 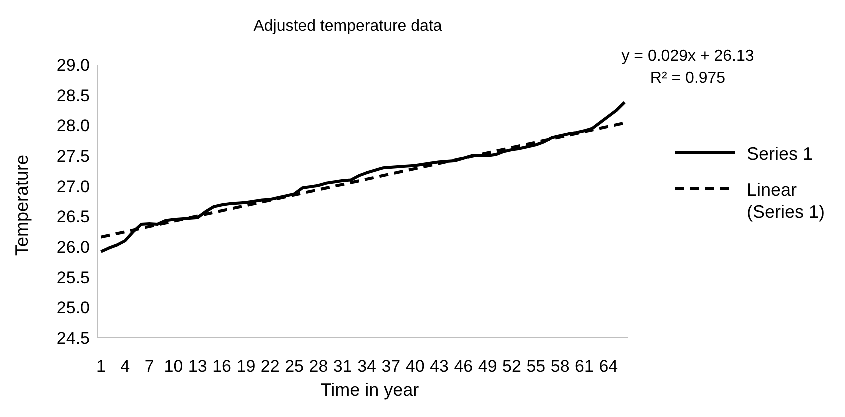 I want to click on x-tick-label: 49, so click(x=488, y=366).